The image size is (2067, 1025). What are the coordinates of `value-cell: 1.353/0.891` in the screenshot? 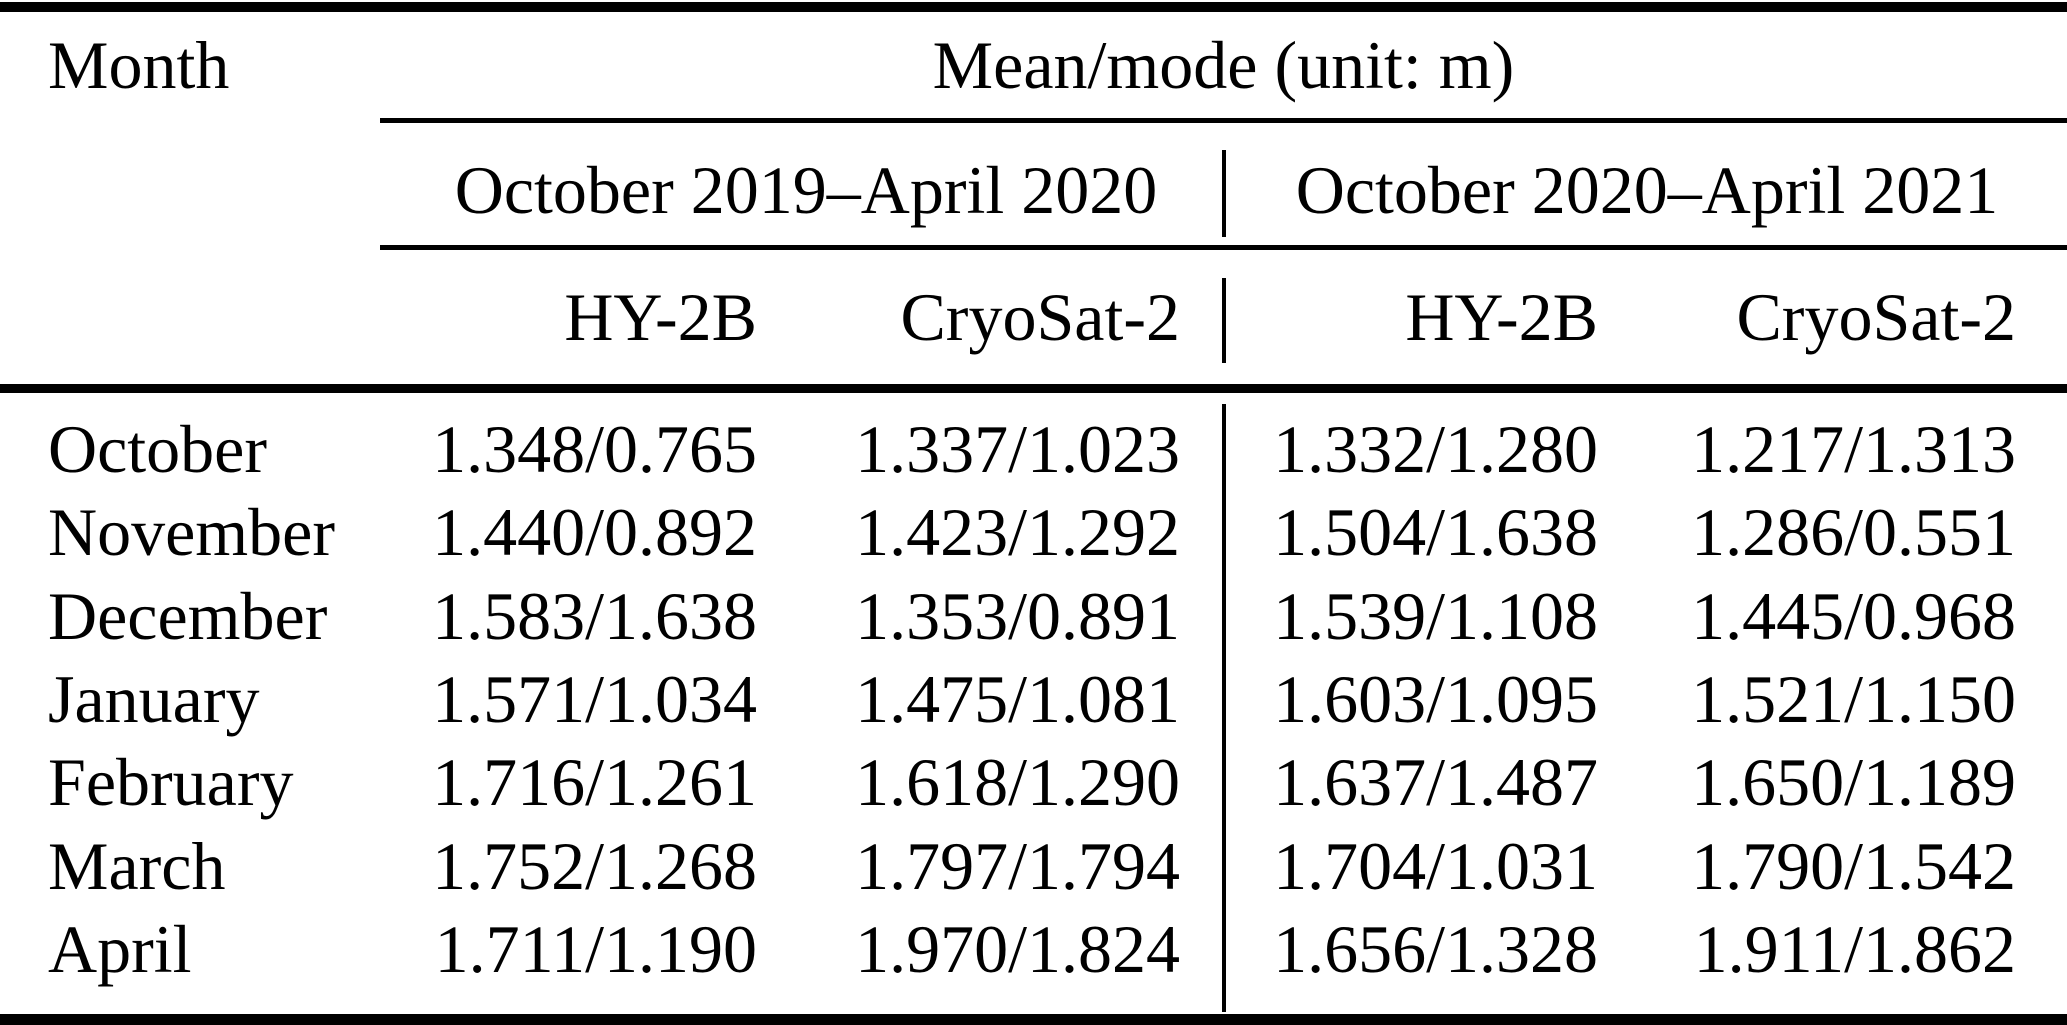 It's located at (1017, 616).